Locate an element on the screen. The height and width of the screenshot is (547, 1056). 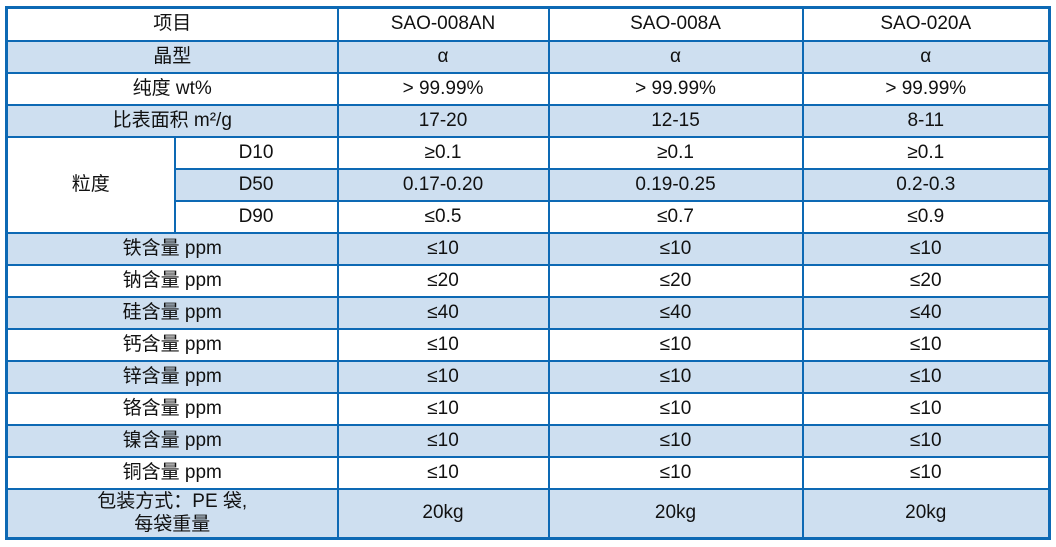
header-product-sao-020a: SAO-020A is located at coordinates (926, 24).